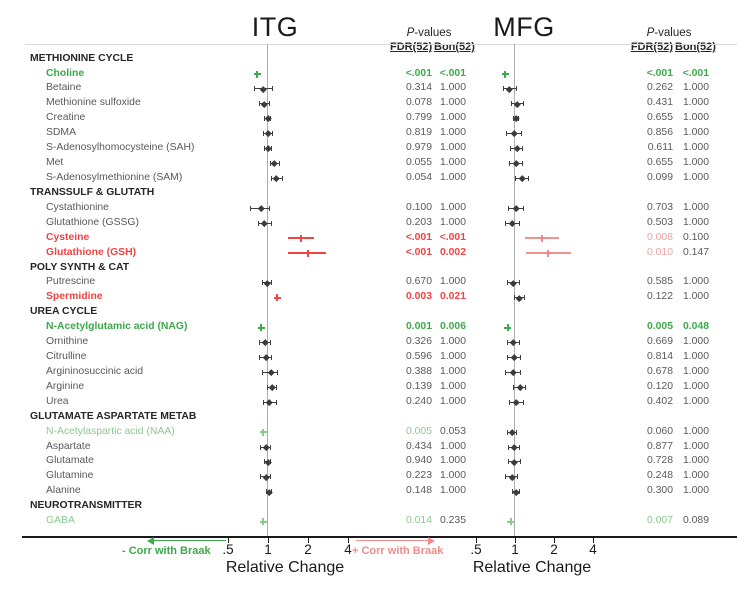  Describe the element at coordinates (117, 327) in the screenshot. I see `metabolite-label: N-Acetylglutamic acid (NAG)` at that location.